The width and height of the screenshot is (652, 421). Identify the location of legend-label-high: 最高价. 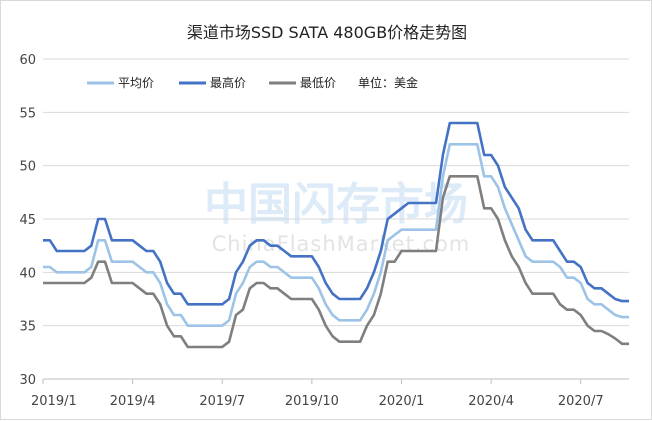
(228, 82).